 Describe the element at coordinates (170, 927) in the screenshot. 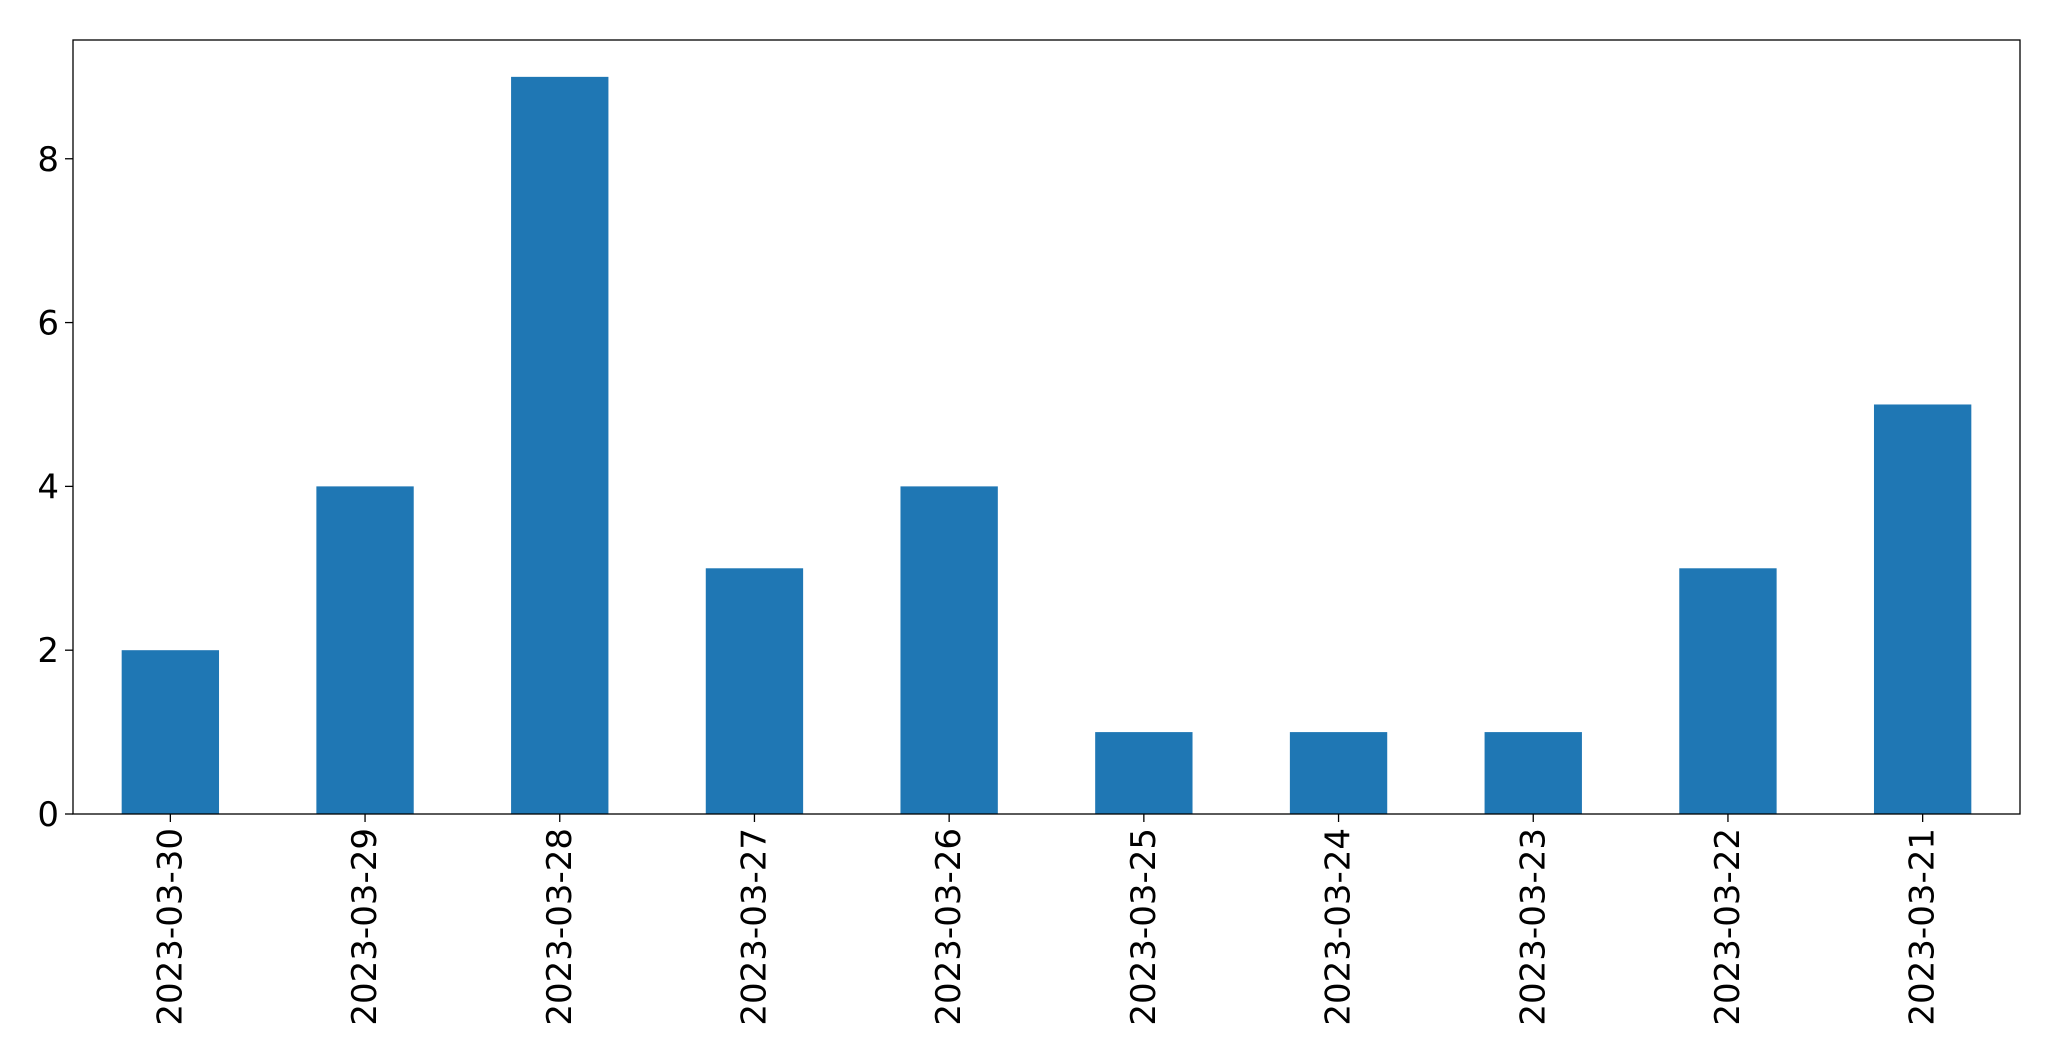

I see `x-tick-label: 2023-03-30` at that location.